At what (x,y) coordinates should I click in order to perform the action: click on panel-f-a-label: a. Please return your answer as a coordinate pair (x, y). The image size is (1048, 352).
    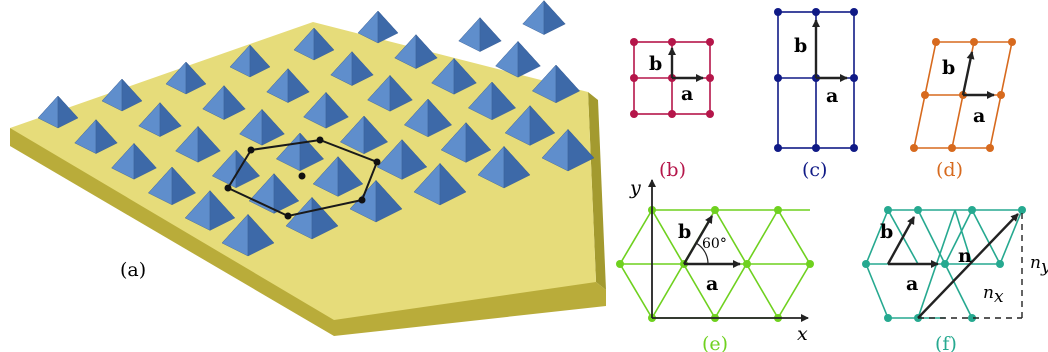
    Looking at the image, I should click on (912, 284).